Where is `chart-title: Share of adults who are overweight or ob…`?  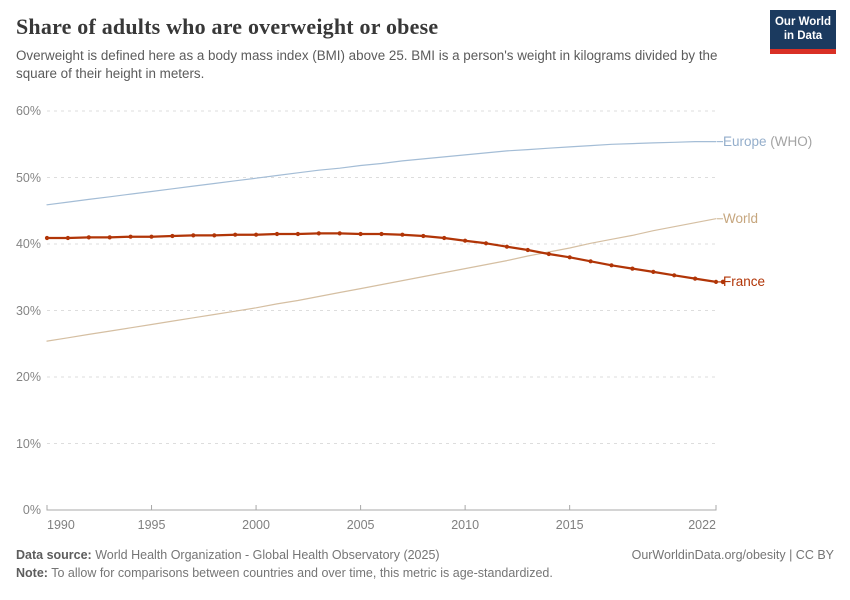 chart-title: Share of adults who are overweight or ob… is located at coordinates (227, 26).